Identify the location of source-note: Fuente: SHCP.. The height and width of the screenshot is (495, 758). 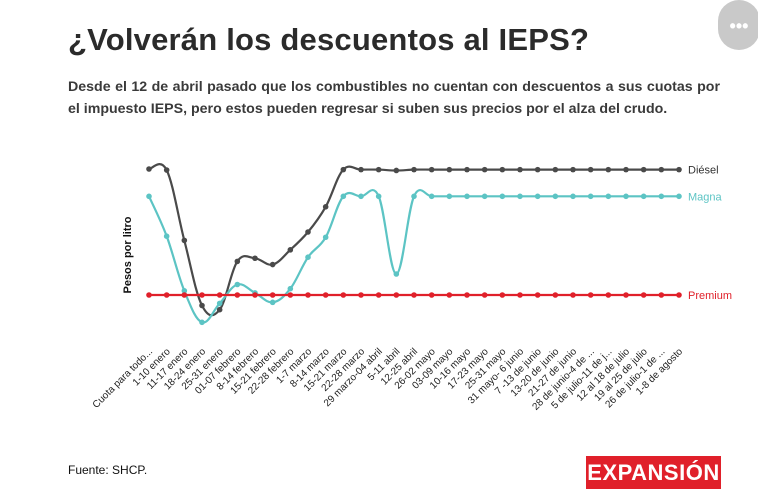
(108, 470).